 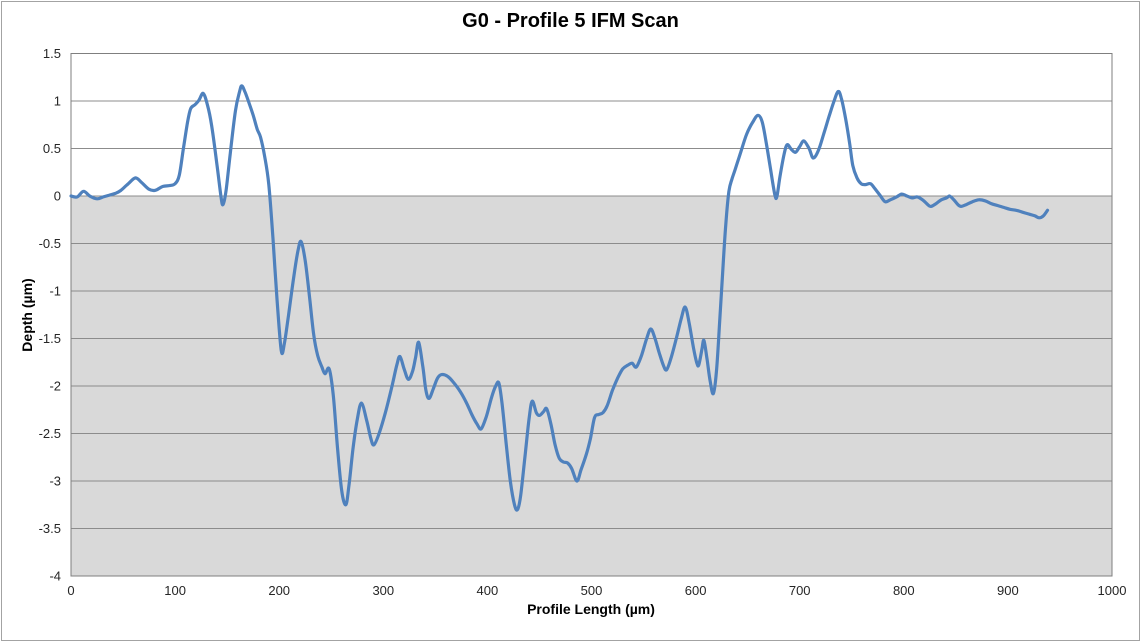 What do you see at coordinates (57, 196) in the screenshot?
I see `y-tick-label: 0` at bounding box center [57, 196].